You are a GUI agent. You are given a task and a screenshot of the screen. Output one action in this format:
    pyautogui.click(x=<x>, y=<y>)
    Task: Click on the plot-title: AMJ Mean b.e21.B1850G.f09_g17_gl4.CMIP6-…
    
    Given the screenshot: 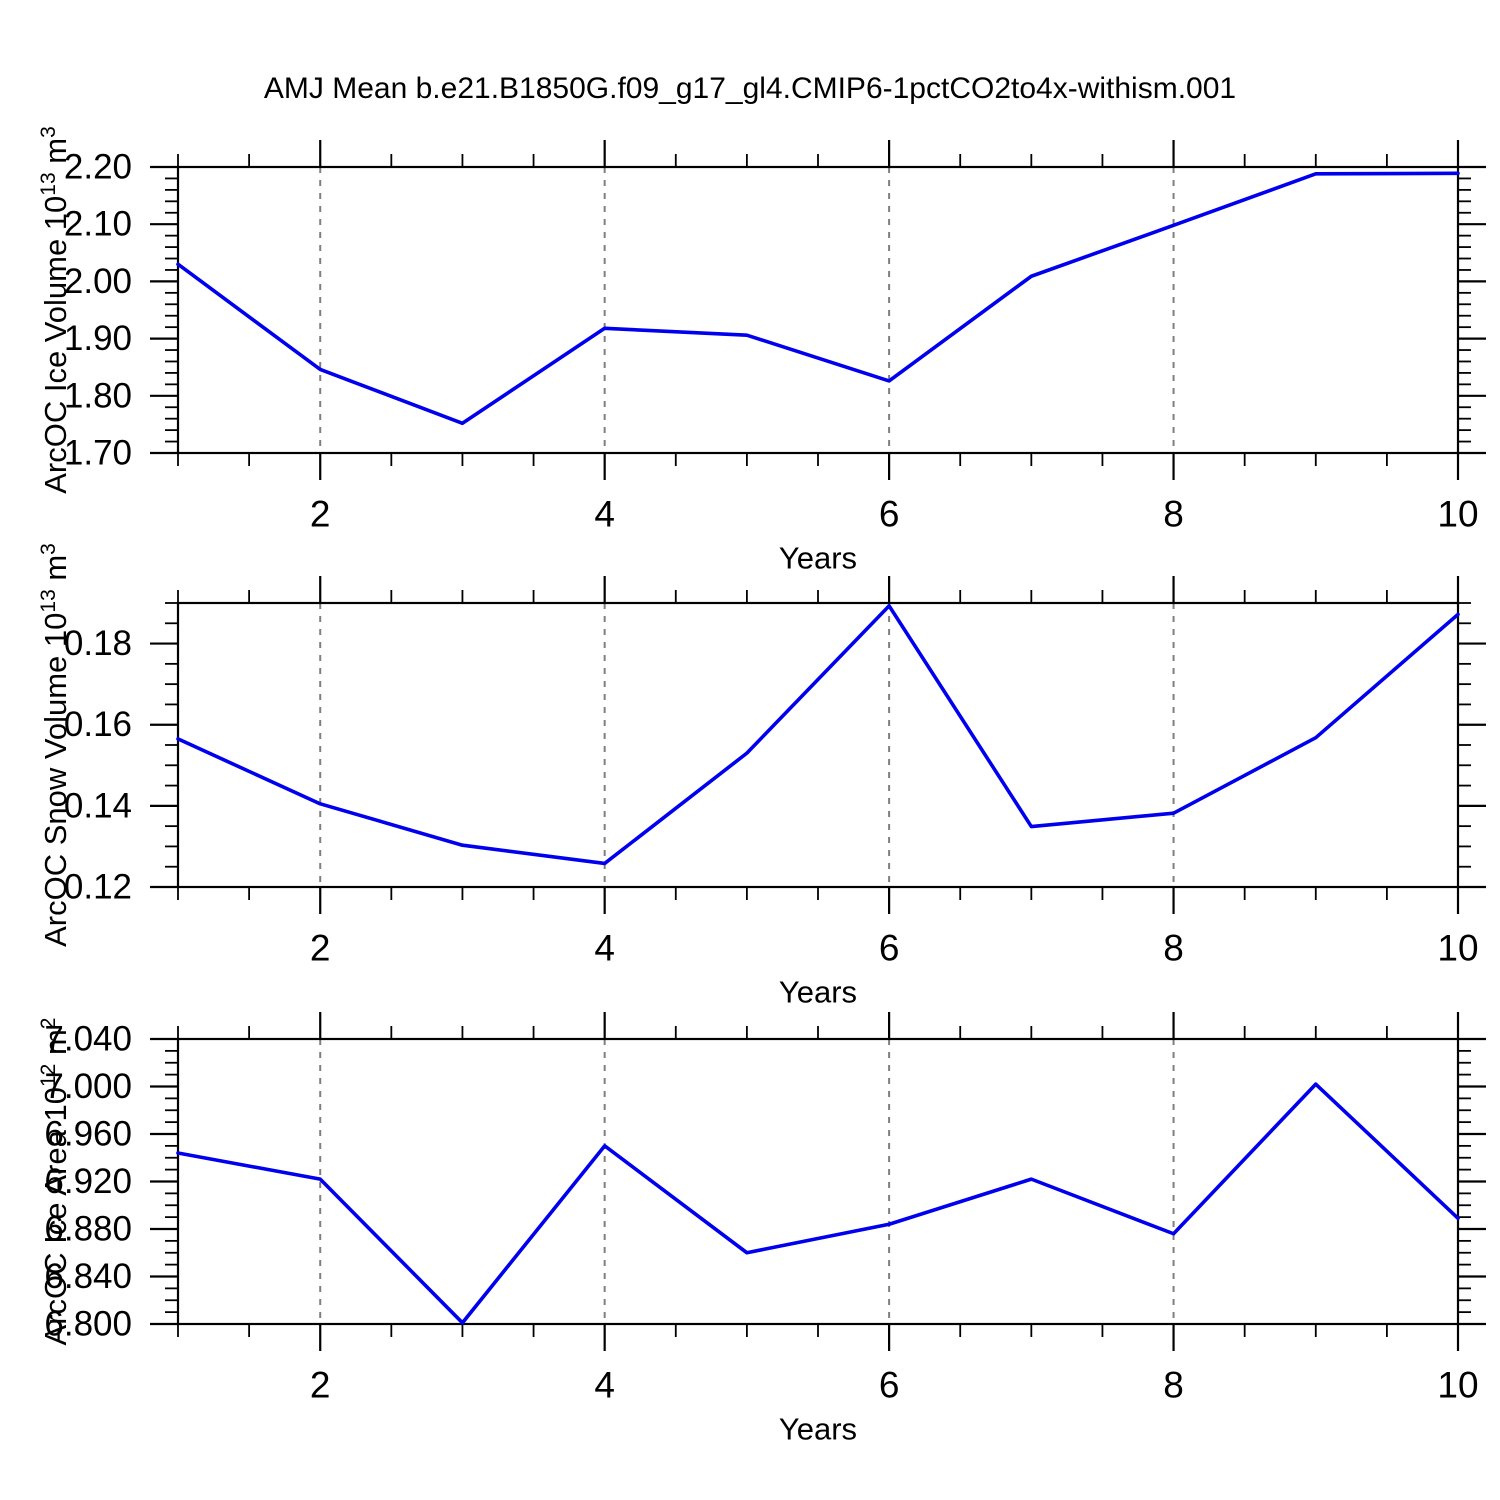 What is the action you would take?
    pyautogui.click(x=750, y=88)
    